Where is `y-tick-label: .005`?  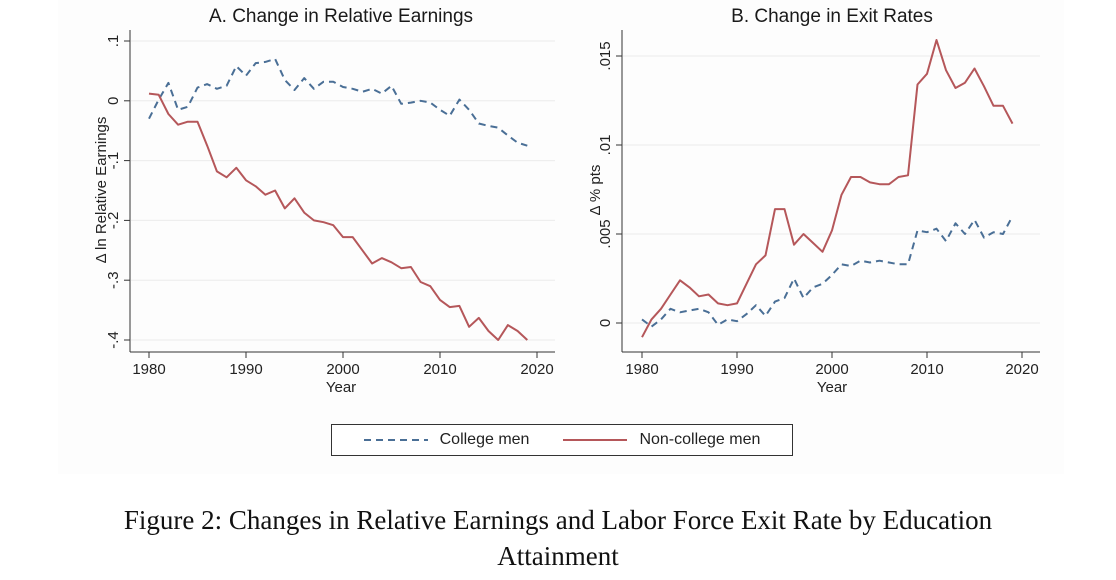
y-tick-label: .005 is located at coordinates (605, 233).